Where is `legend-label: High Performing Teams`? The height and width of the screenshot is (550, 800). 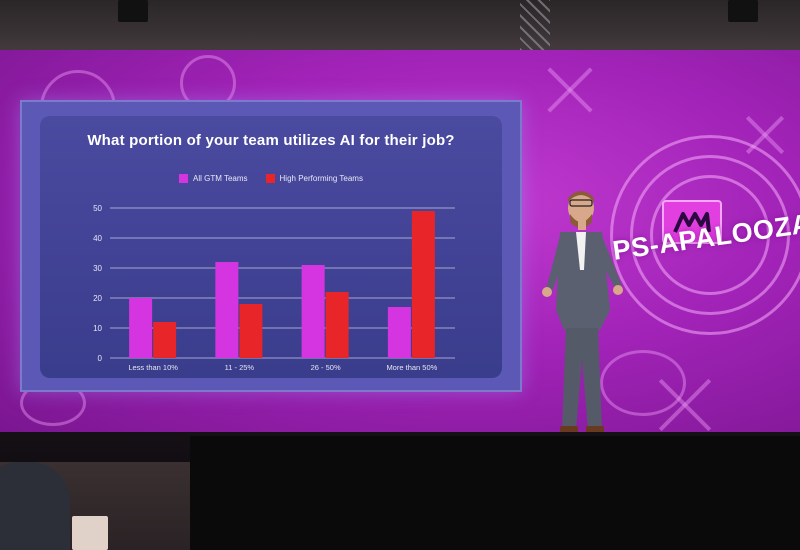
legend-label: High Performing Teams is located at coordinates (321, 178).